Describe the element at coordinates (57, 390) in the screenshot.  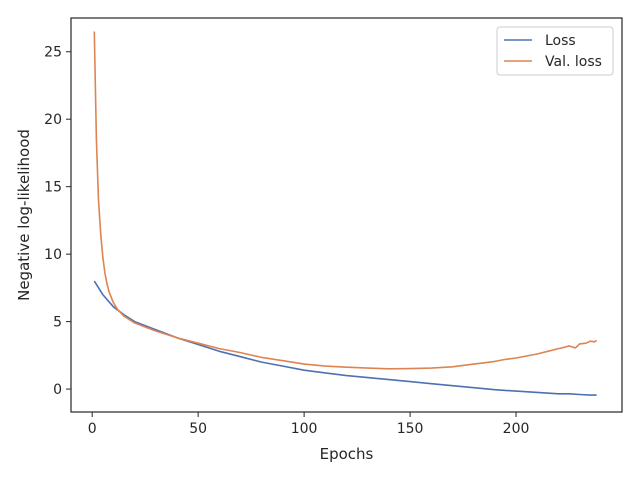
I see `y-tick-label: 0` at that location.